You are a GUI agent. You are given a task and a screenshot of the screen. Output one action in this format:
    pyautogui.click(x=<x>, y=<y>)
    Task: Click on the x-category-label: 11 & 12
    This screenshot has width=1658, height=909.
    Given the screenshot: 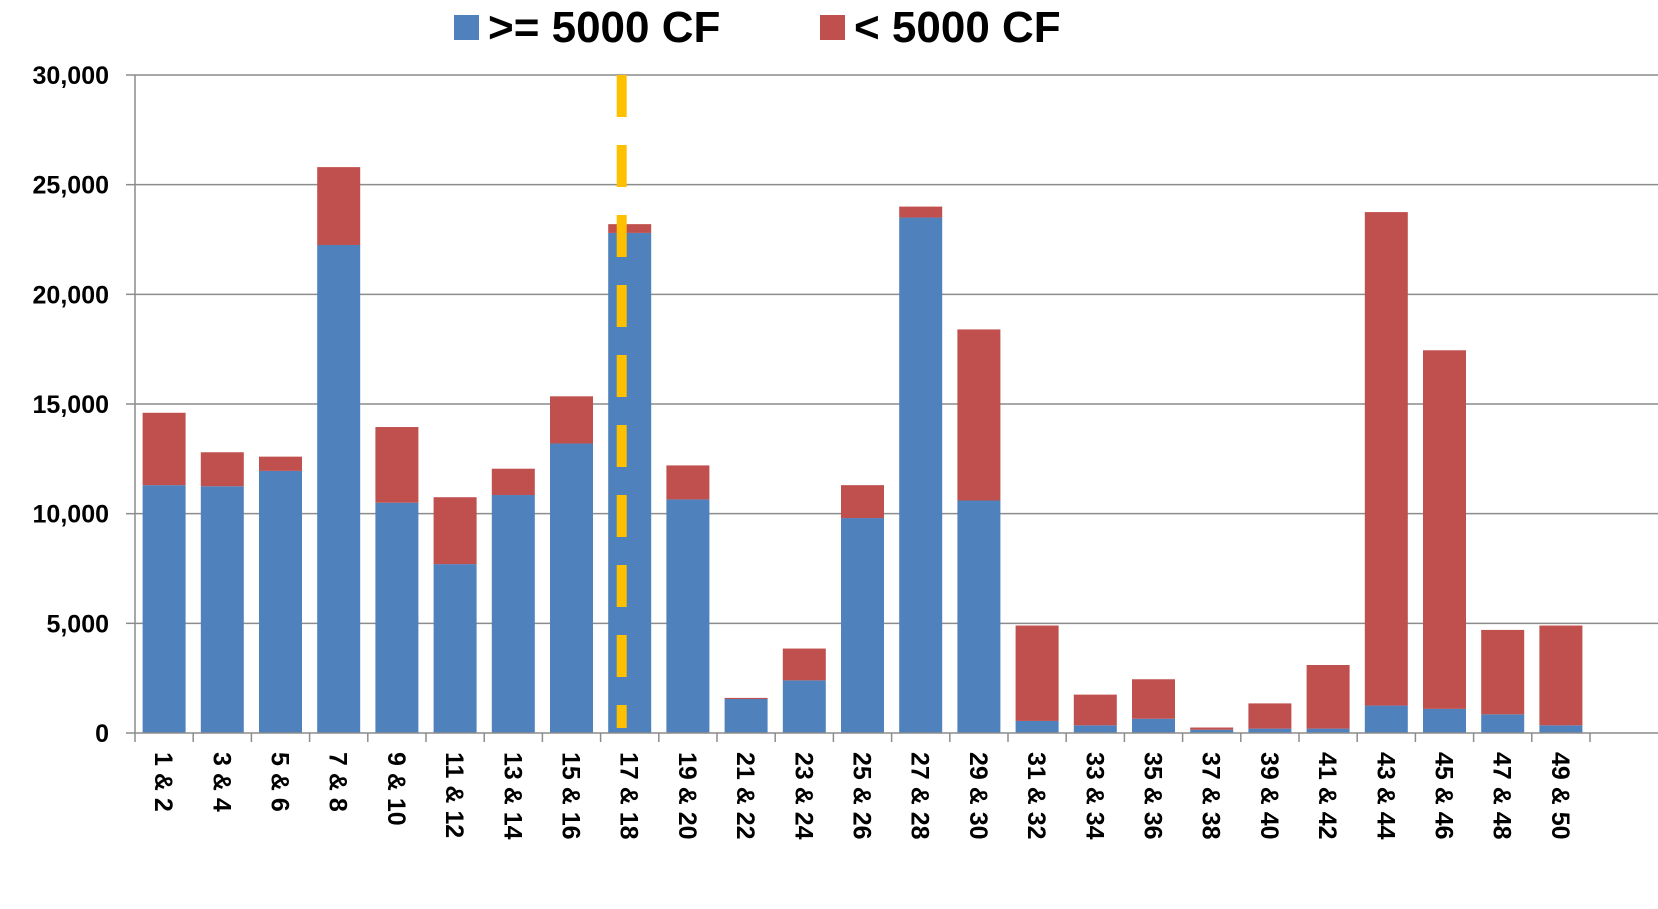 What is the action you would take?
    pyautogui.click(x=454, y=795)
    